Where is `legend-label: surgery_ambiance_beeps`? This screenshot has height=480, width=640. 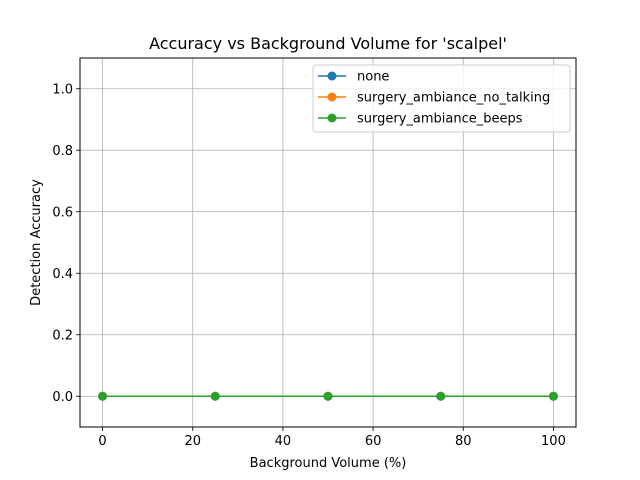 legend-label: surgery_ambiance_beeps is located at coordinates (440, 119).